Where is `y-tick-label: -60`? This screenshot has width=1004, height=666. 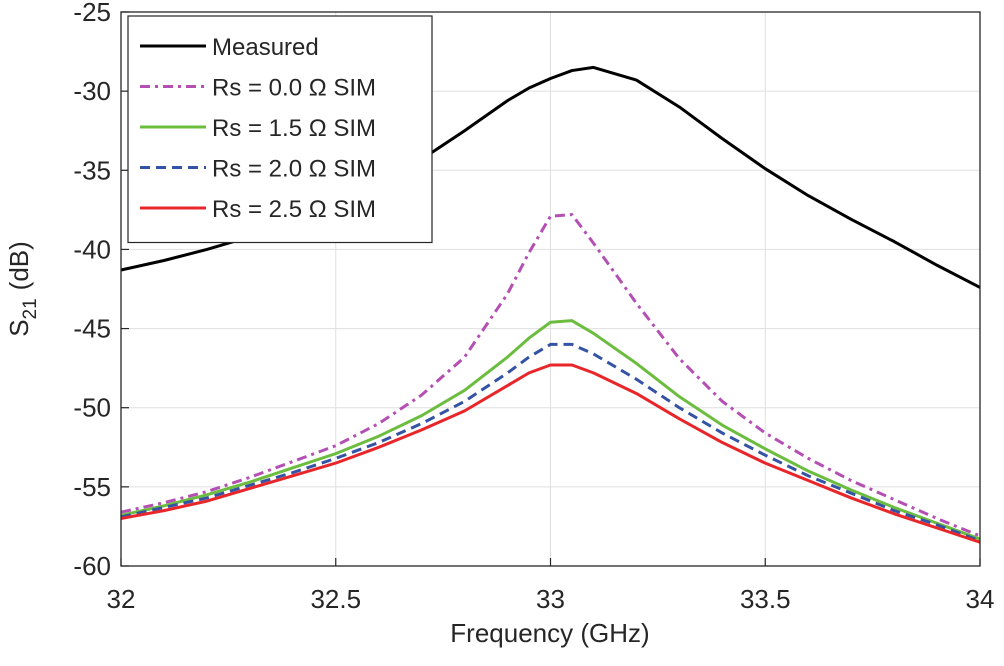 y-tick-label: -60 is located at coordinates (92, 566).